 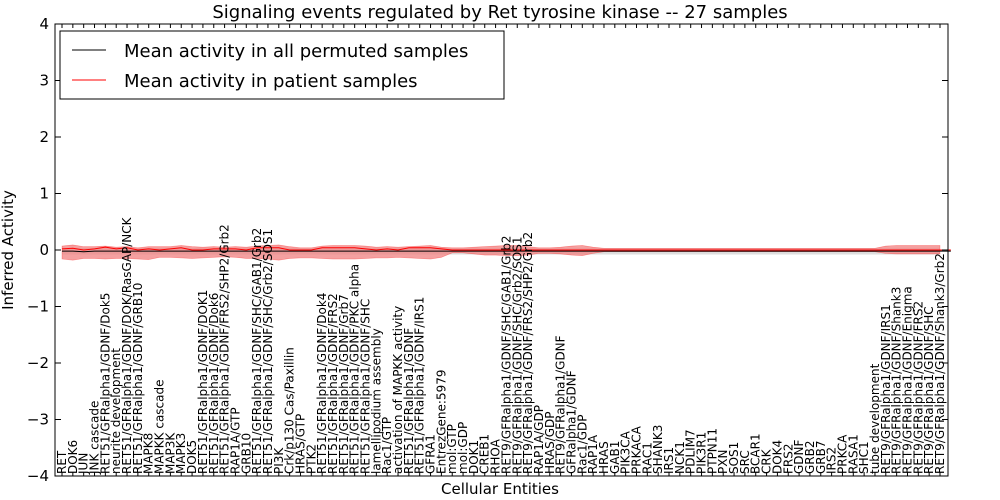 What do you see at coordinates (864, 457) in the screenshot?
I see `category-label: SHC1` at bounding box center [864, 457].